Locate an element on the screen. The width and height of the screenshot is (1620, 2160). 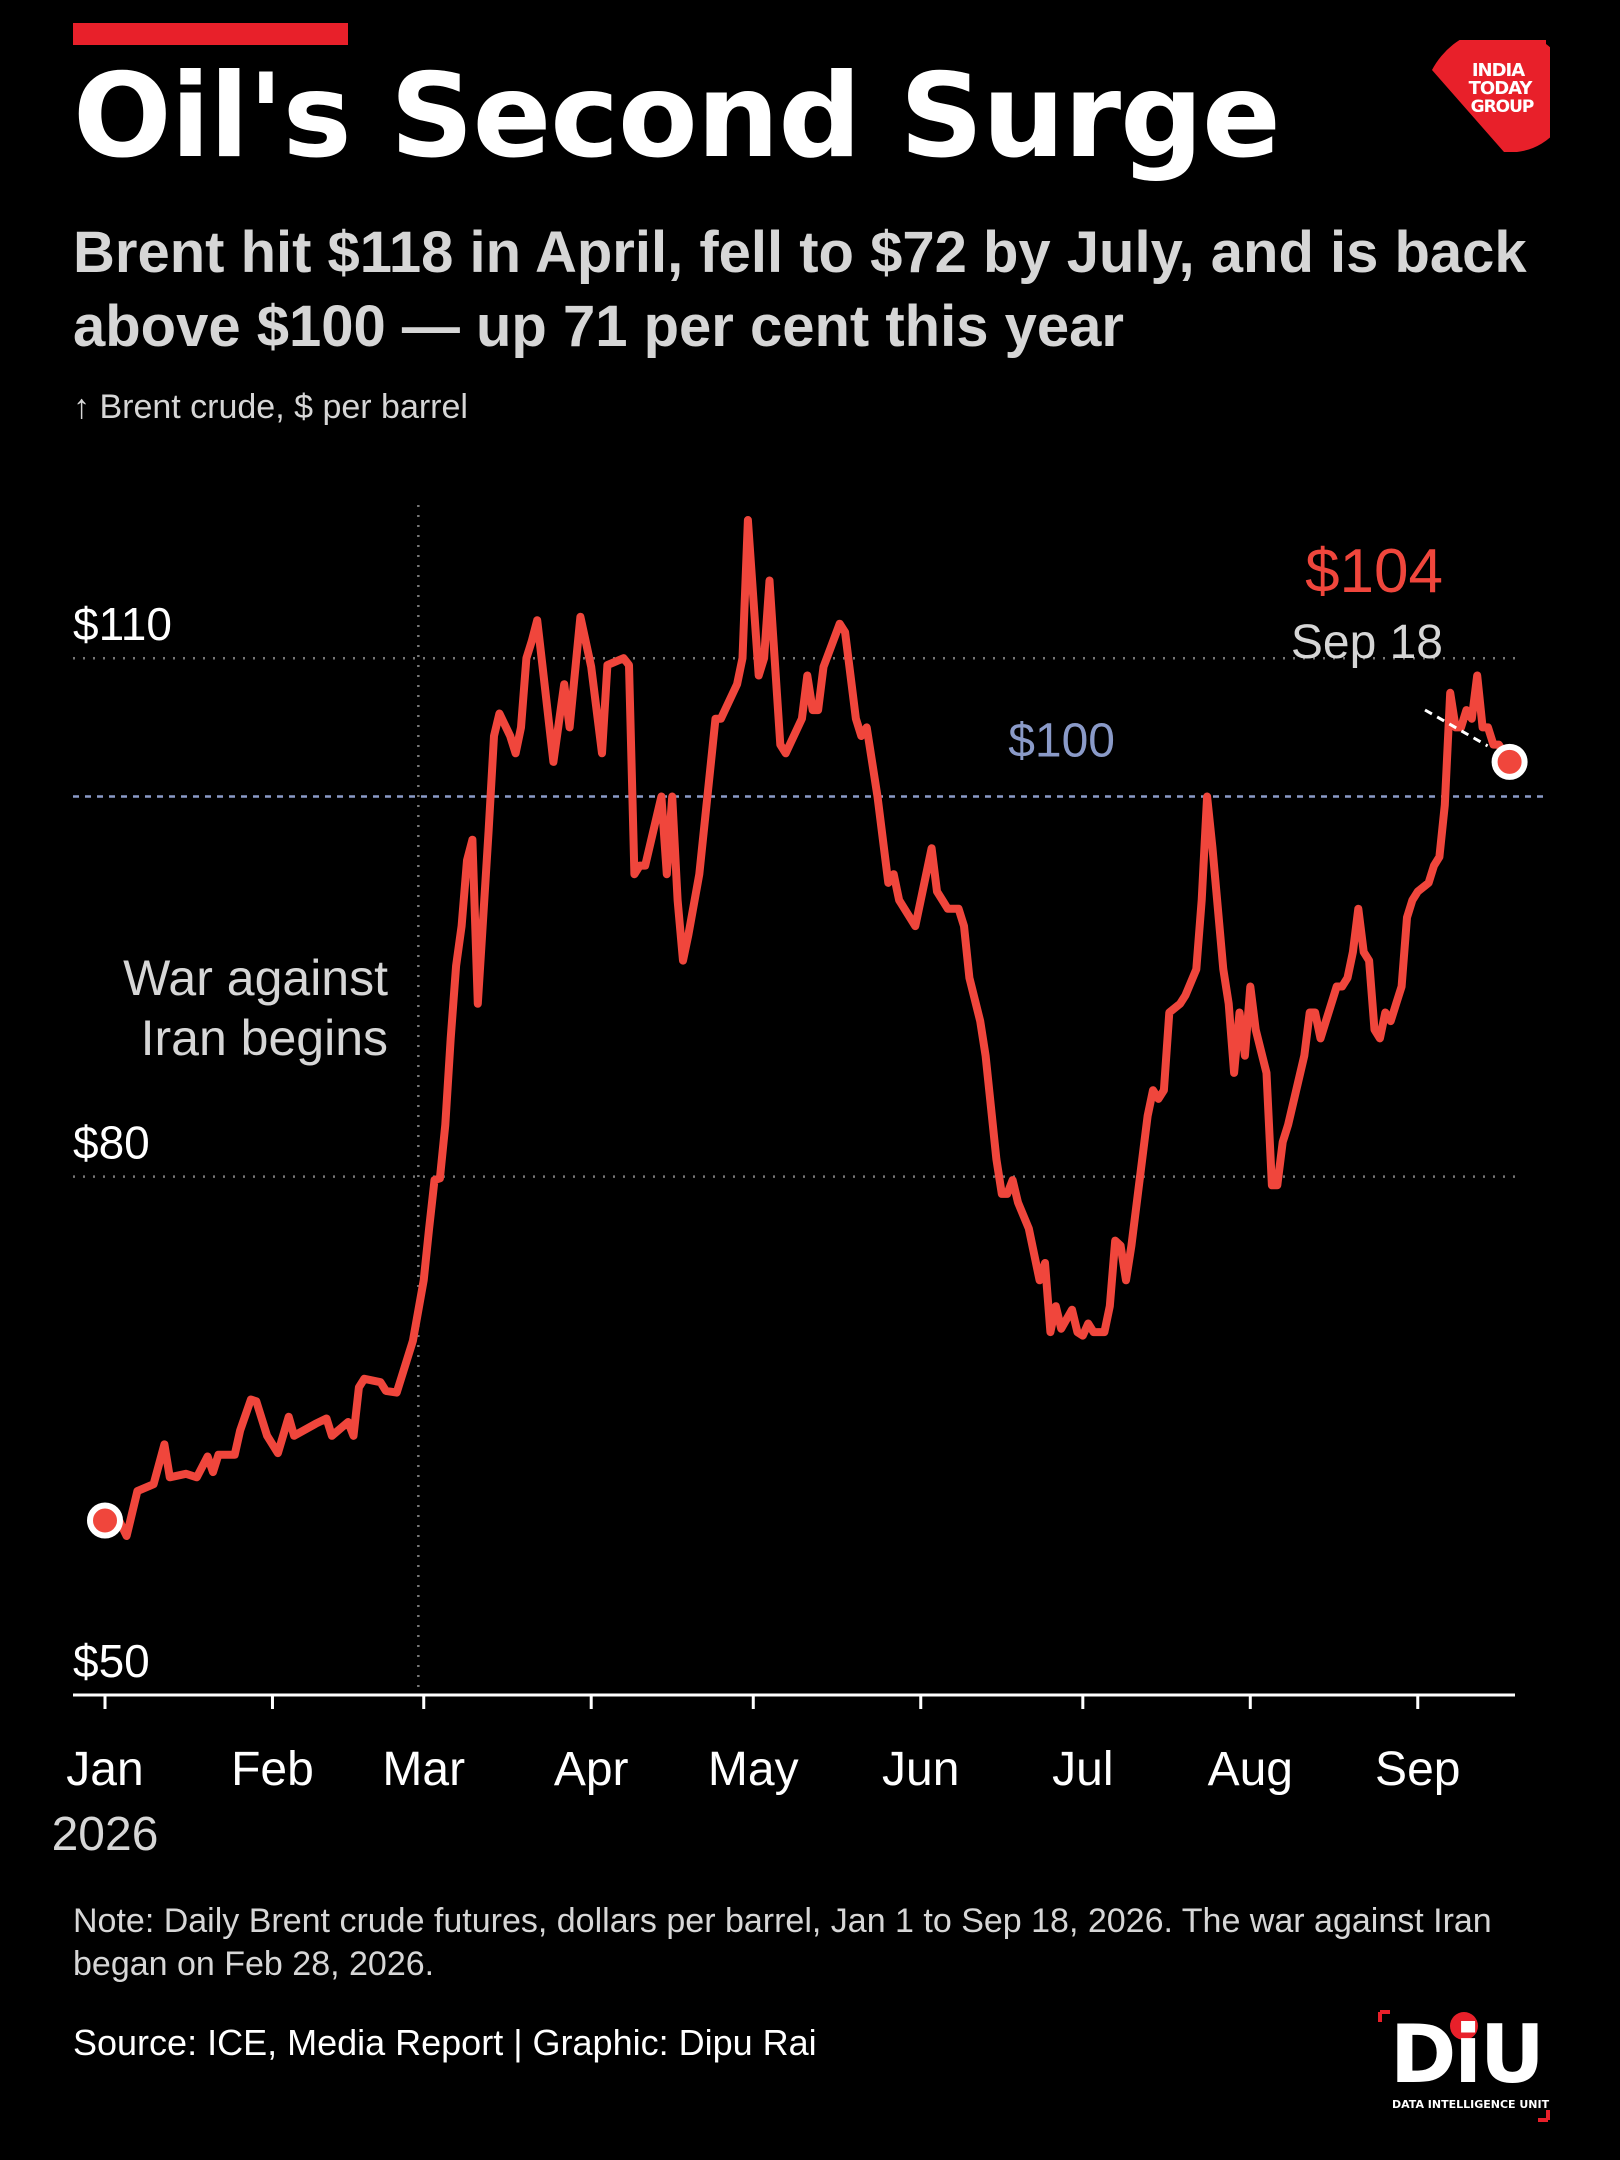
logo-line-2: TODAY is located at coordinates (1501, 88).